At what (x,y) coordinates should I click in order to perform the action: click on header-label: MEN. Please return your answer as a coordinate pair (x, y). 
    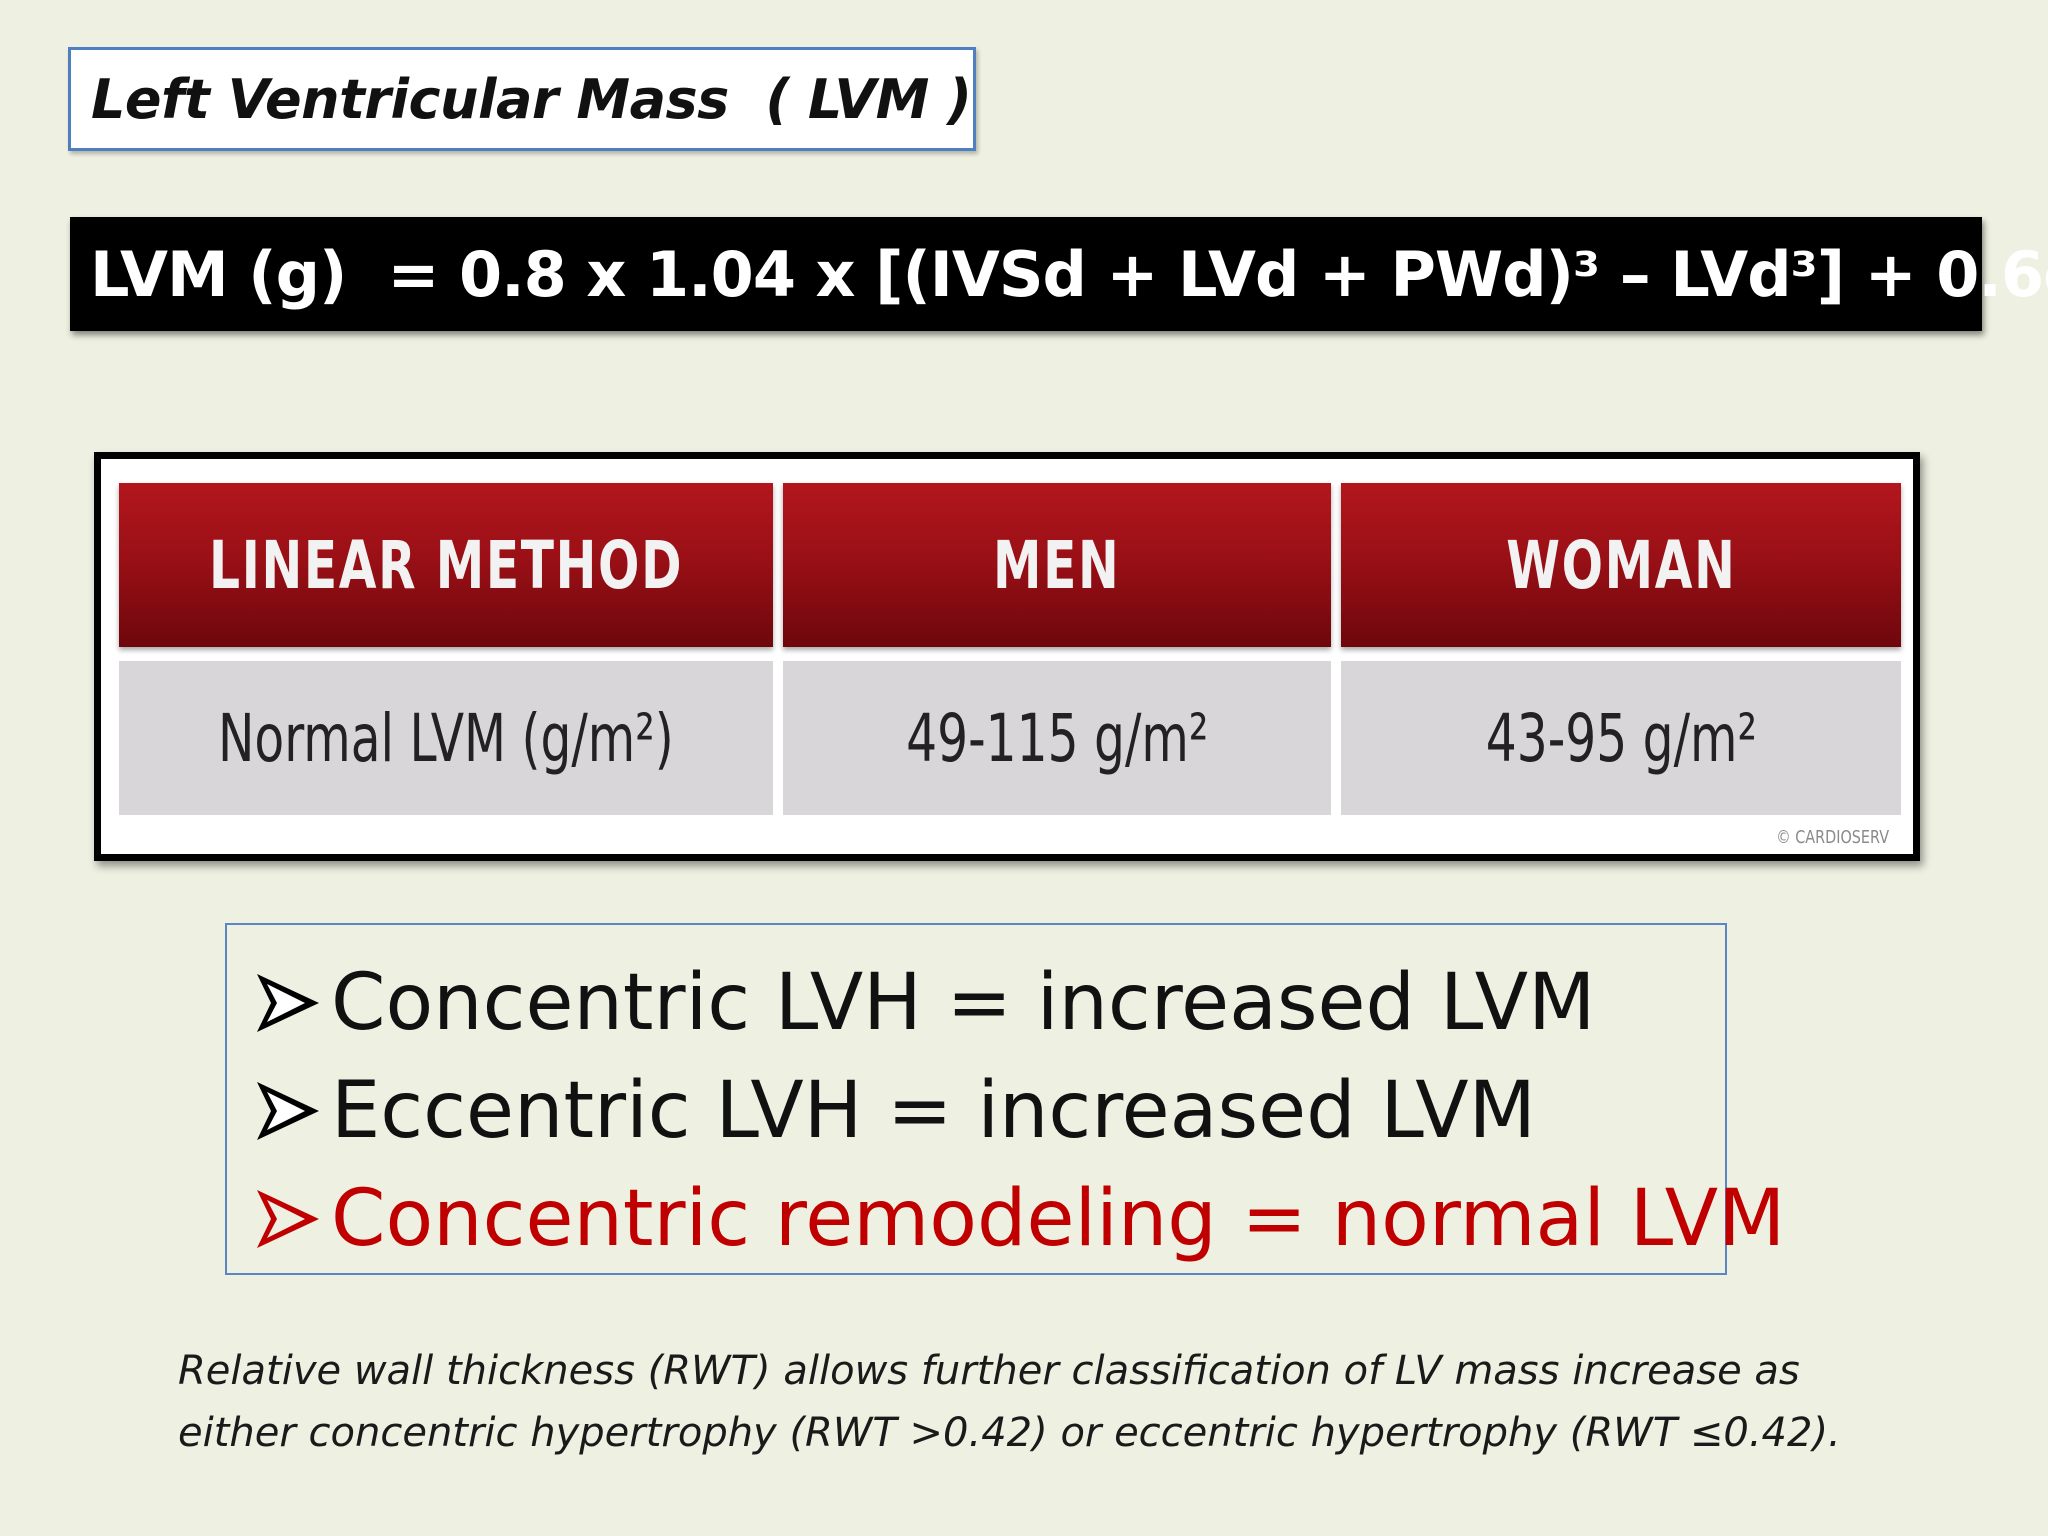
    Looking at the image, I should click on (1057, 565).